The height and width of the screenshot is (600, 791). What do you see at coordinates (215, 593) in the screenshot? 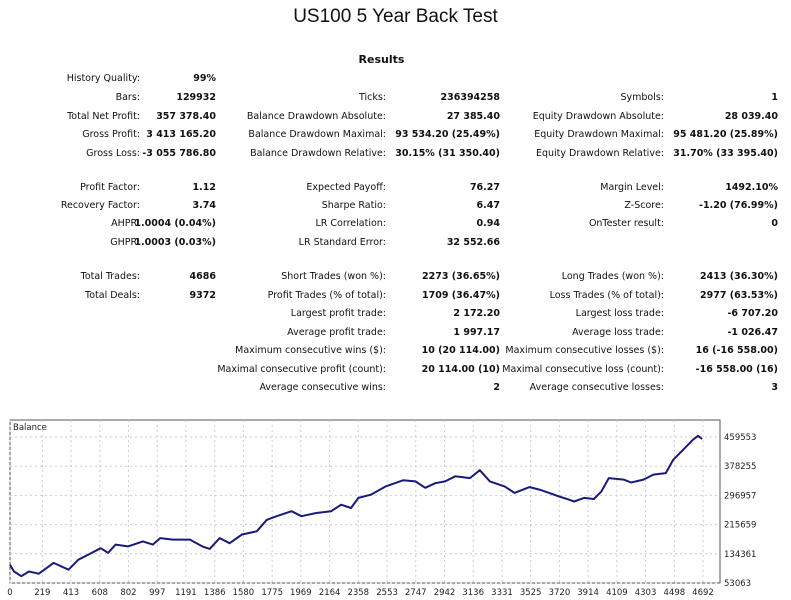
I see `x-tick-label: 1386` at bounding box center [215, 593].